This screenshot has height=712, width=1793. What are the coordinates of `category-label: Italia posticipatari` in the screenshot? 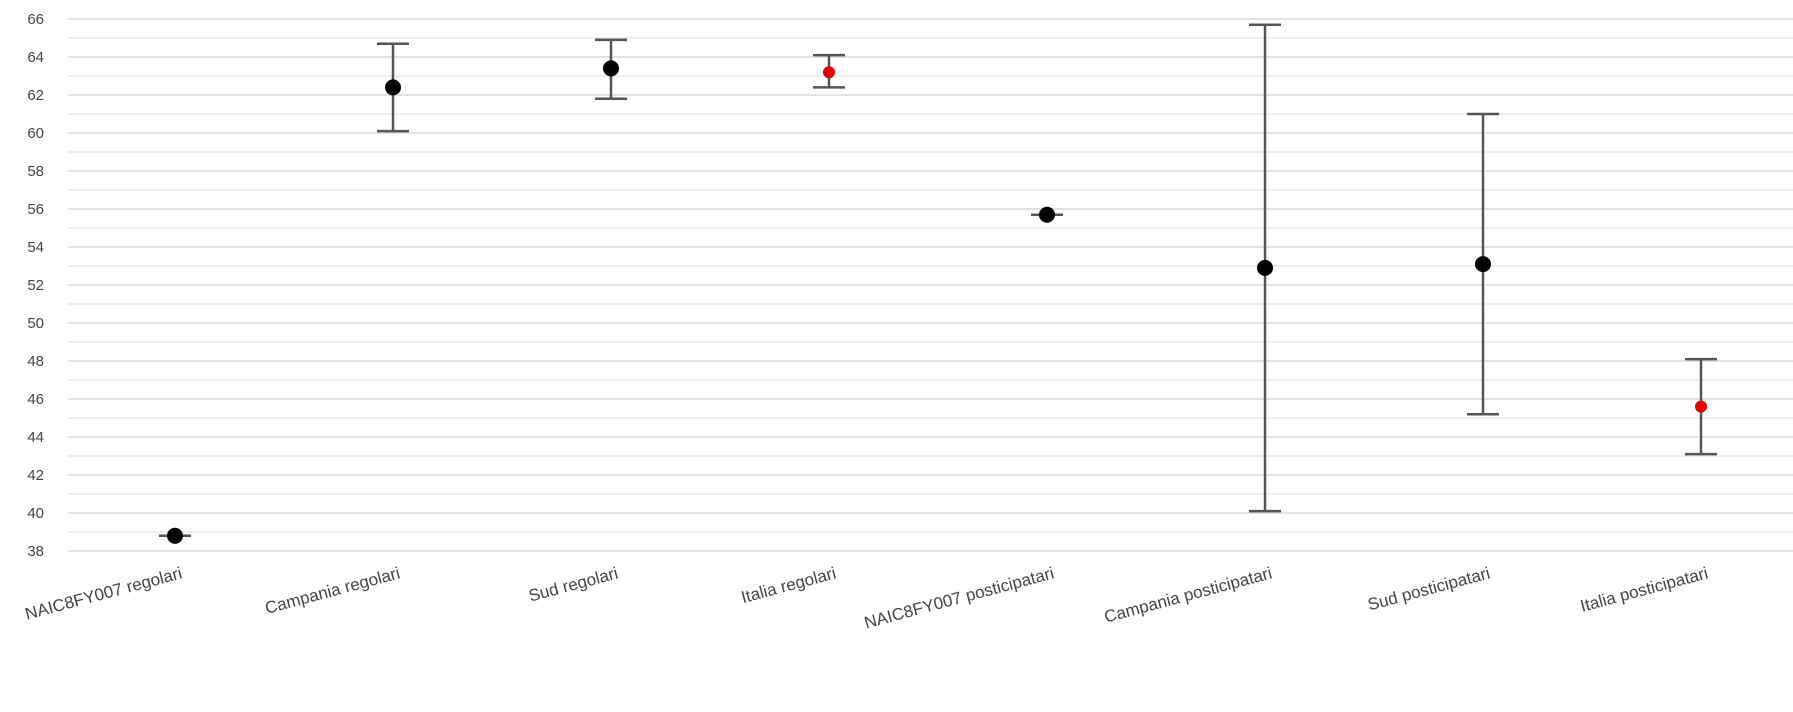 It's located at (1644, 590).